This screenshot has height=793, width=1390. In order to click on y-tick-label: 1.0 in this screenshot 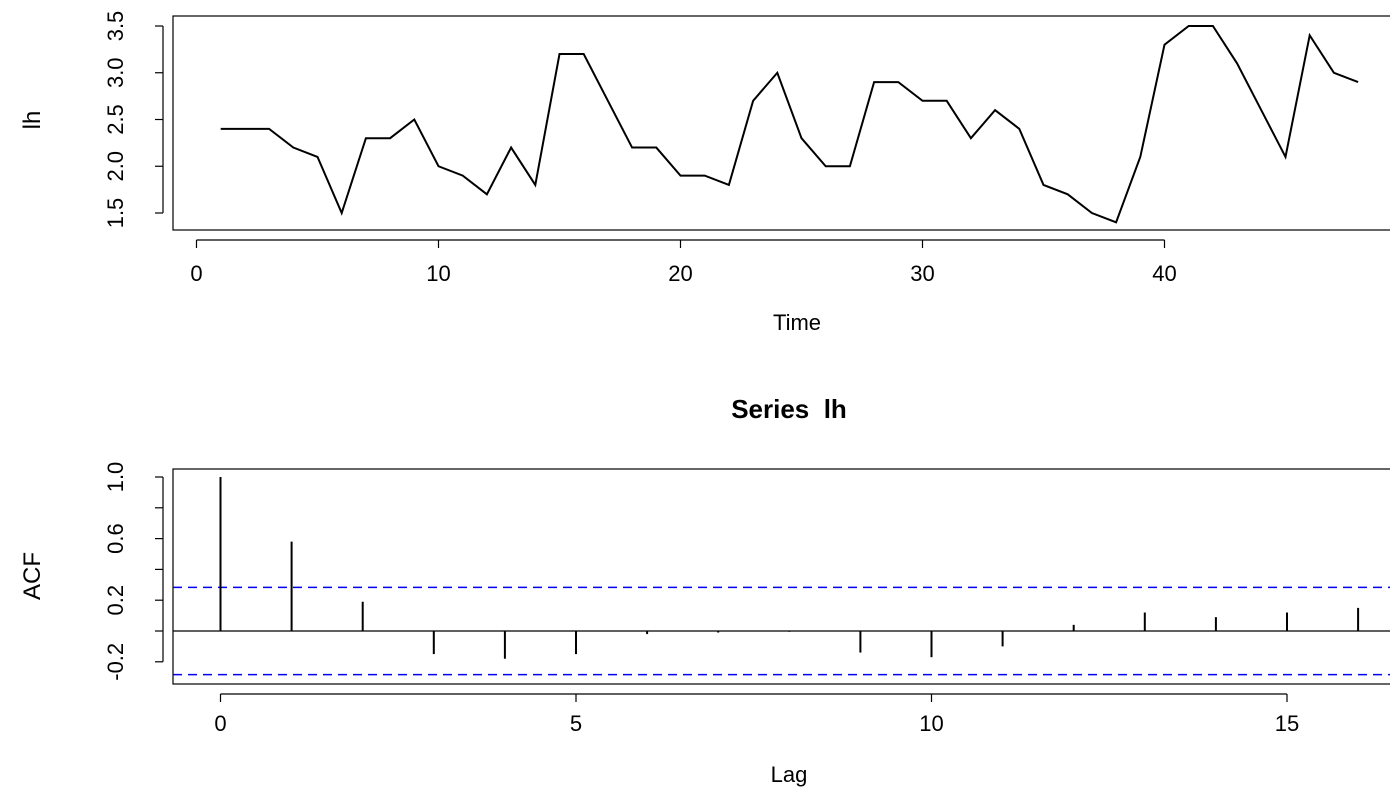, I will do `click(115, 477)`.